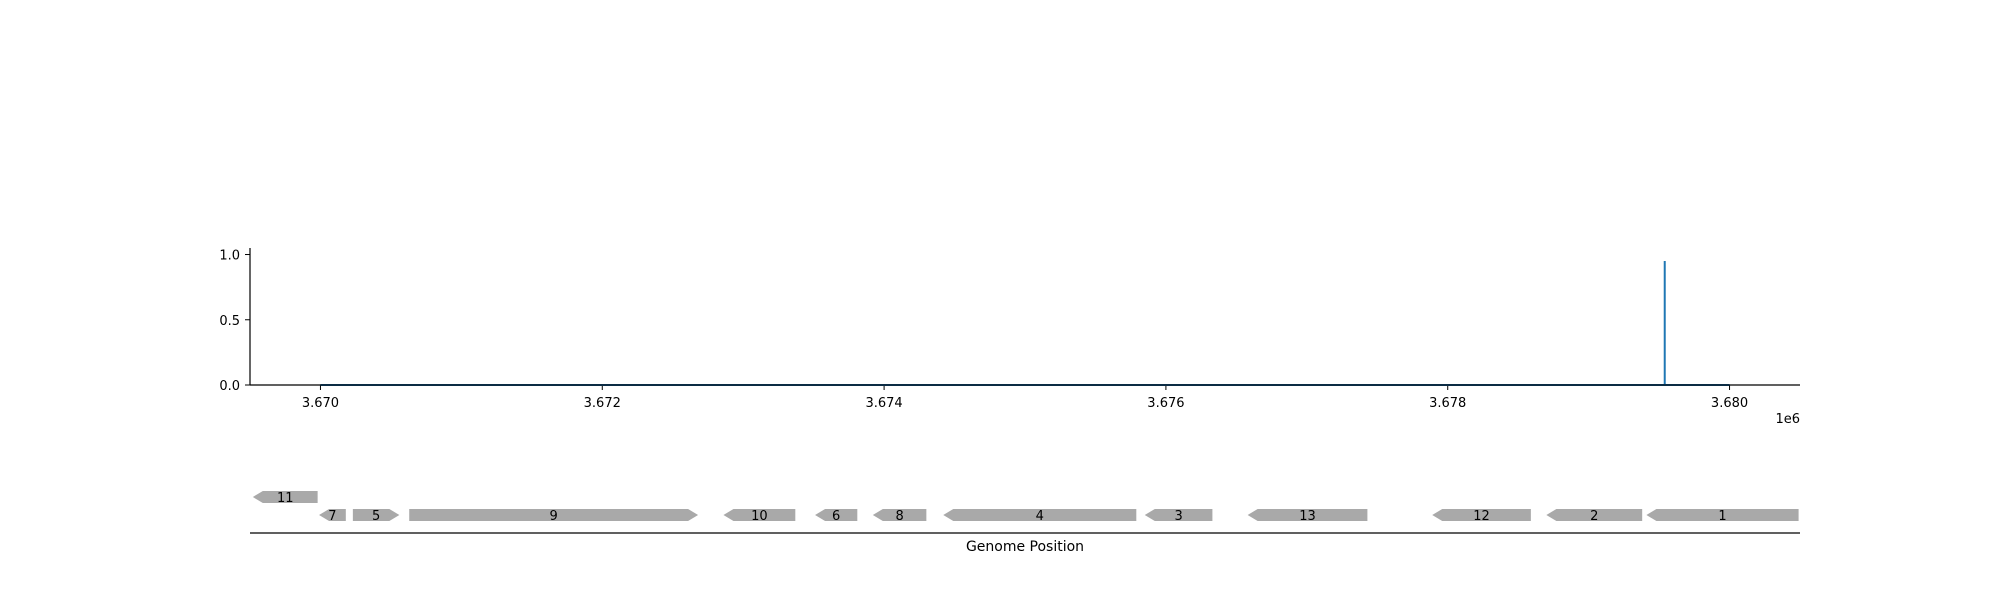 The image size is (2000, 600). I want to click on gene-label: 5, so click(376, 516).